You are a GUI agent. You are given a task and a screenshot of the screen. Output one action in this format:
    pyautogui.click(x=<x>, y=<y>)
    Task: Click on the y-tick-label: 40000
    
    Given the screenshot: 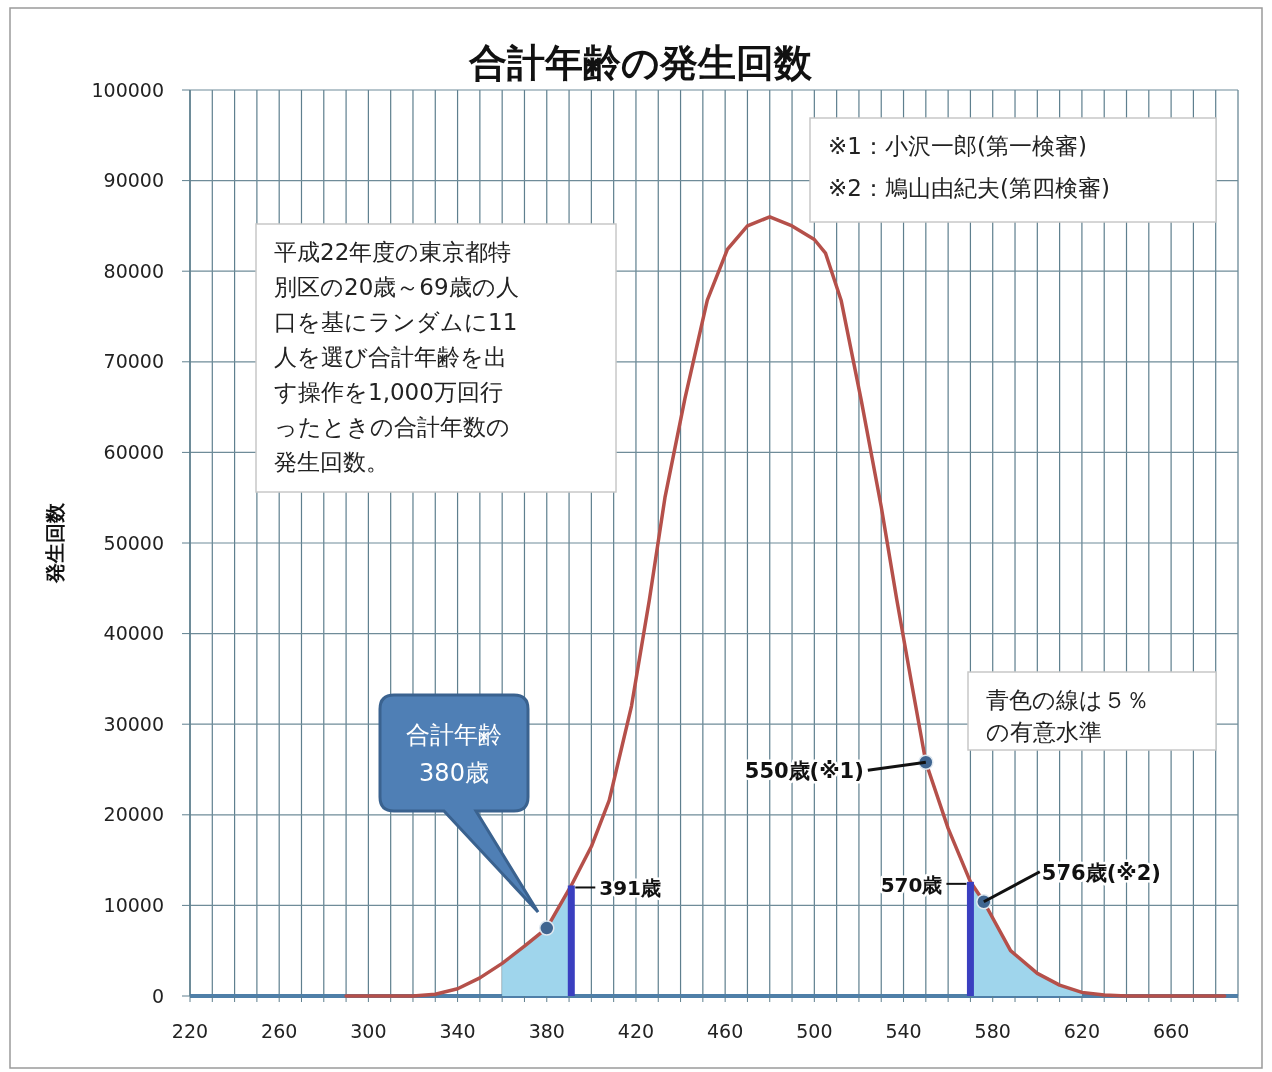 What is the action you would take?
    pyautogui.click(x=133, y=633)
    